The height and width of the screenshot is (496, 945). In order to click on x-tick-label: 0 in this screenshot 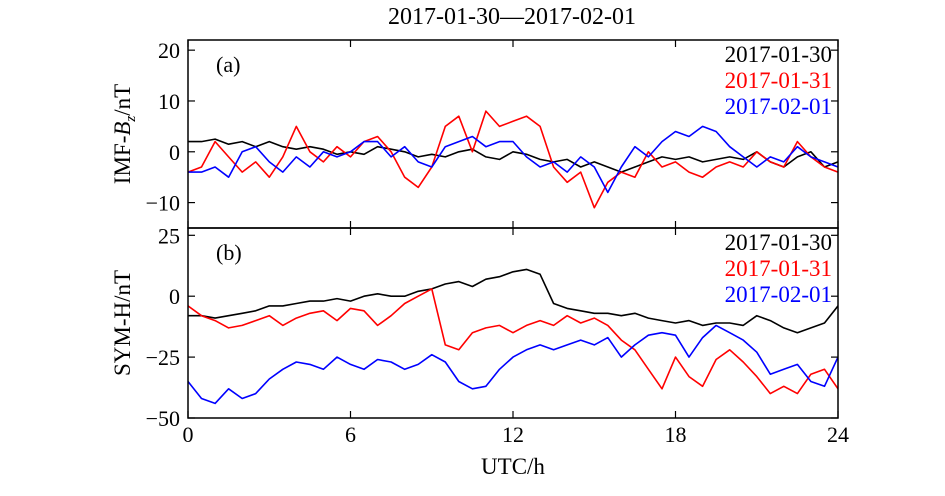, I will do `click(188, 434)`.